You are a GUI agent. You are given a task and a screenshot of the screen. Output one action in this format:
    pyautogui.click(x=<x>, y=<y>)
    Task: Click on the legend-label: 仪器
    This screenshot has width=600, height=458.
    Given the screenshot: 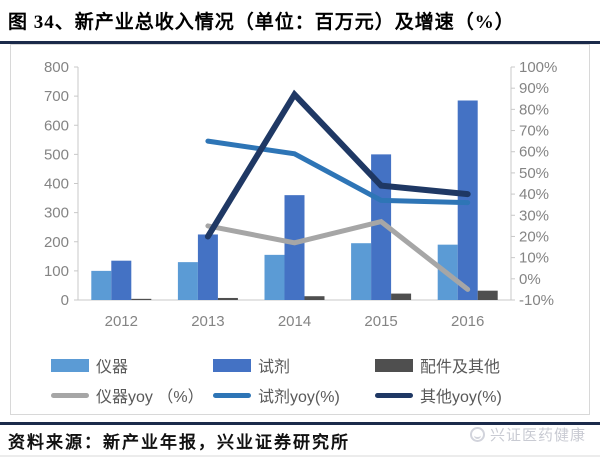 What is the action you would take?
    pyautogui.click(x=112, y=367)
    